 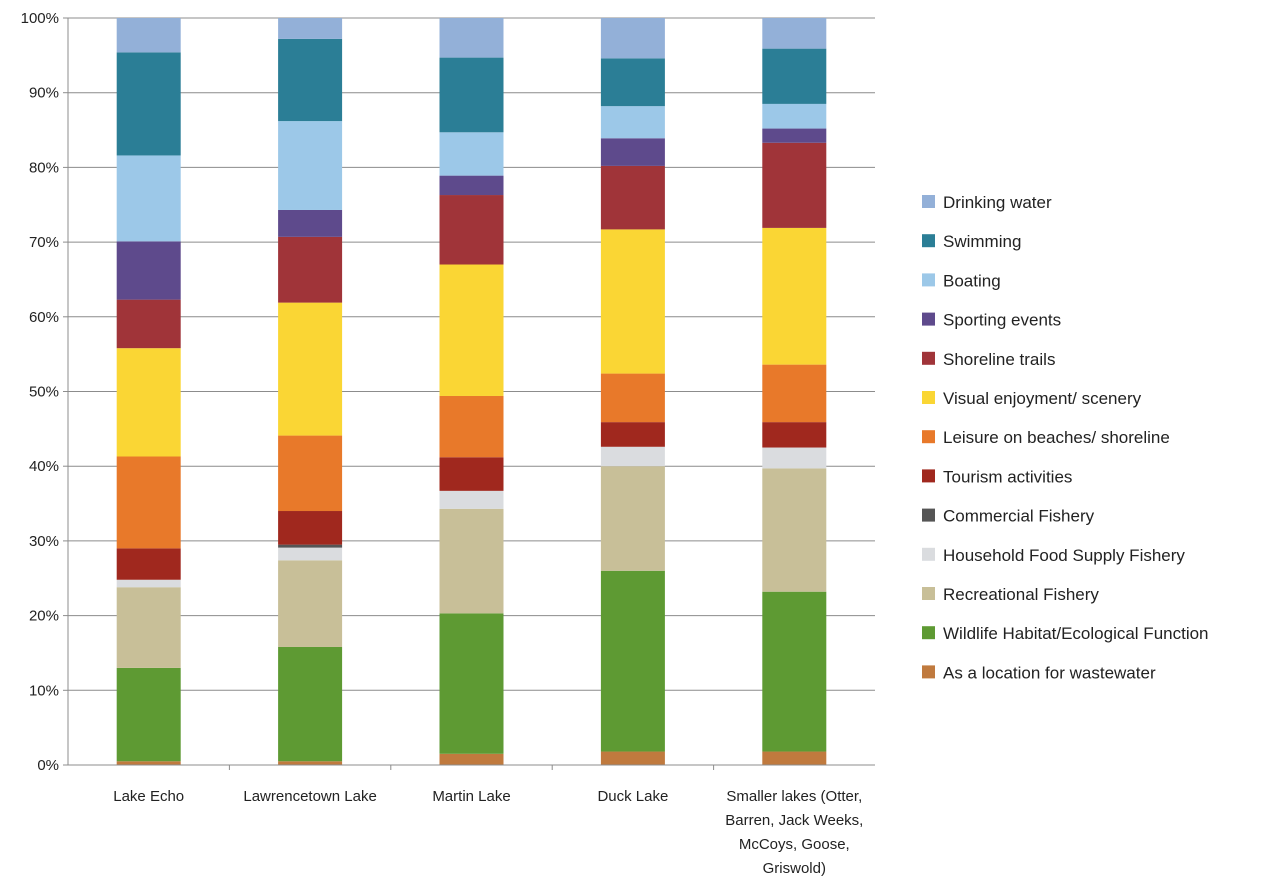 What do you see at coordinates (1007, 476) in the screenshot?
I see `legend-label: Tourism activities` at bounding box center [1007, 476].